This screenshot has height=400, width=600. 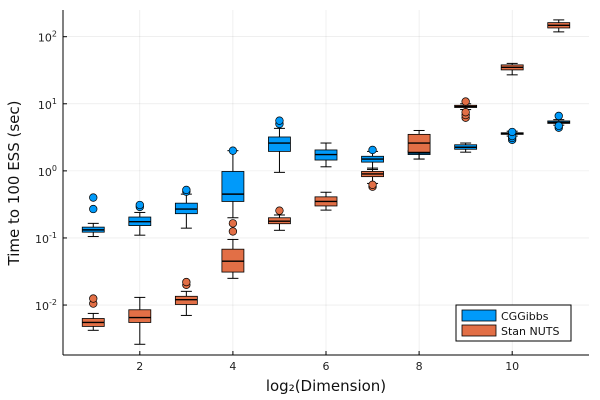 I want to click on box-stan-nuts-x6, so click(x=326, y=201).